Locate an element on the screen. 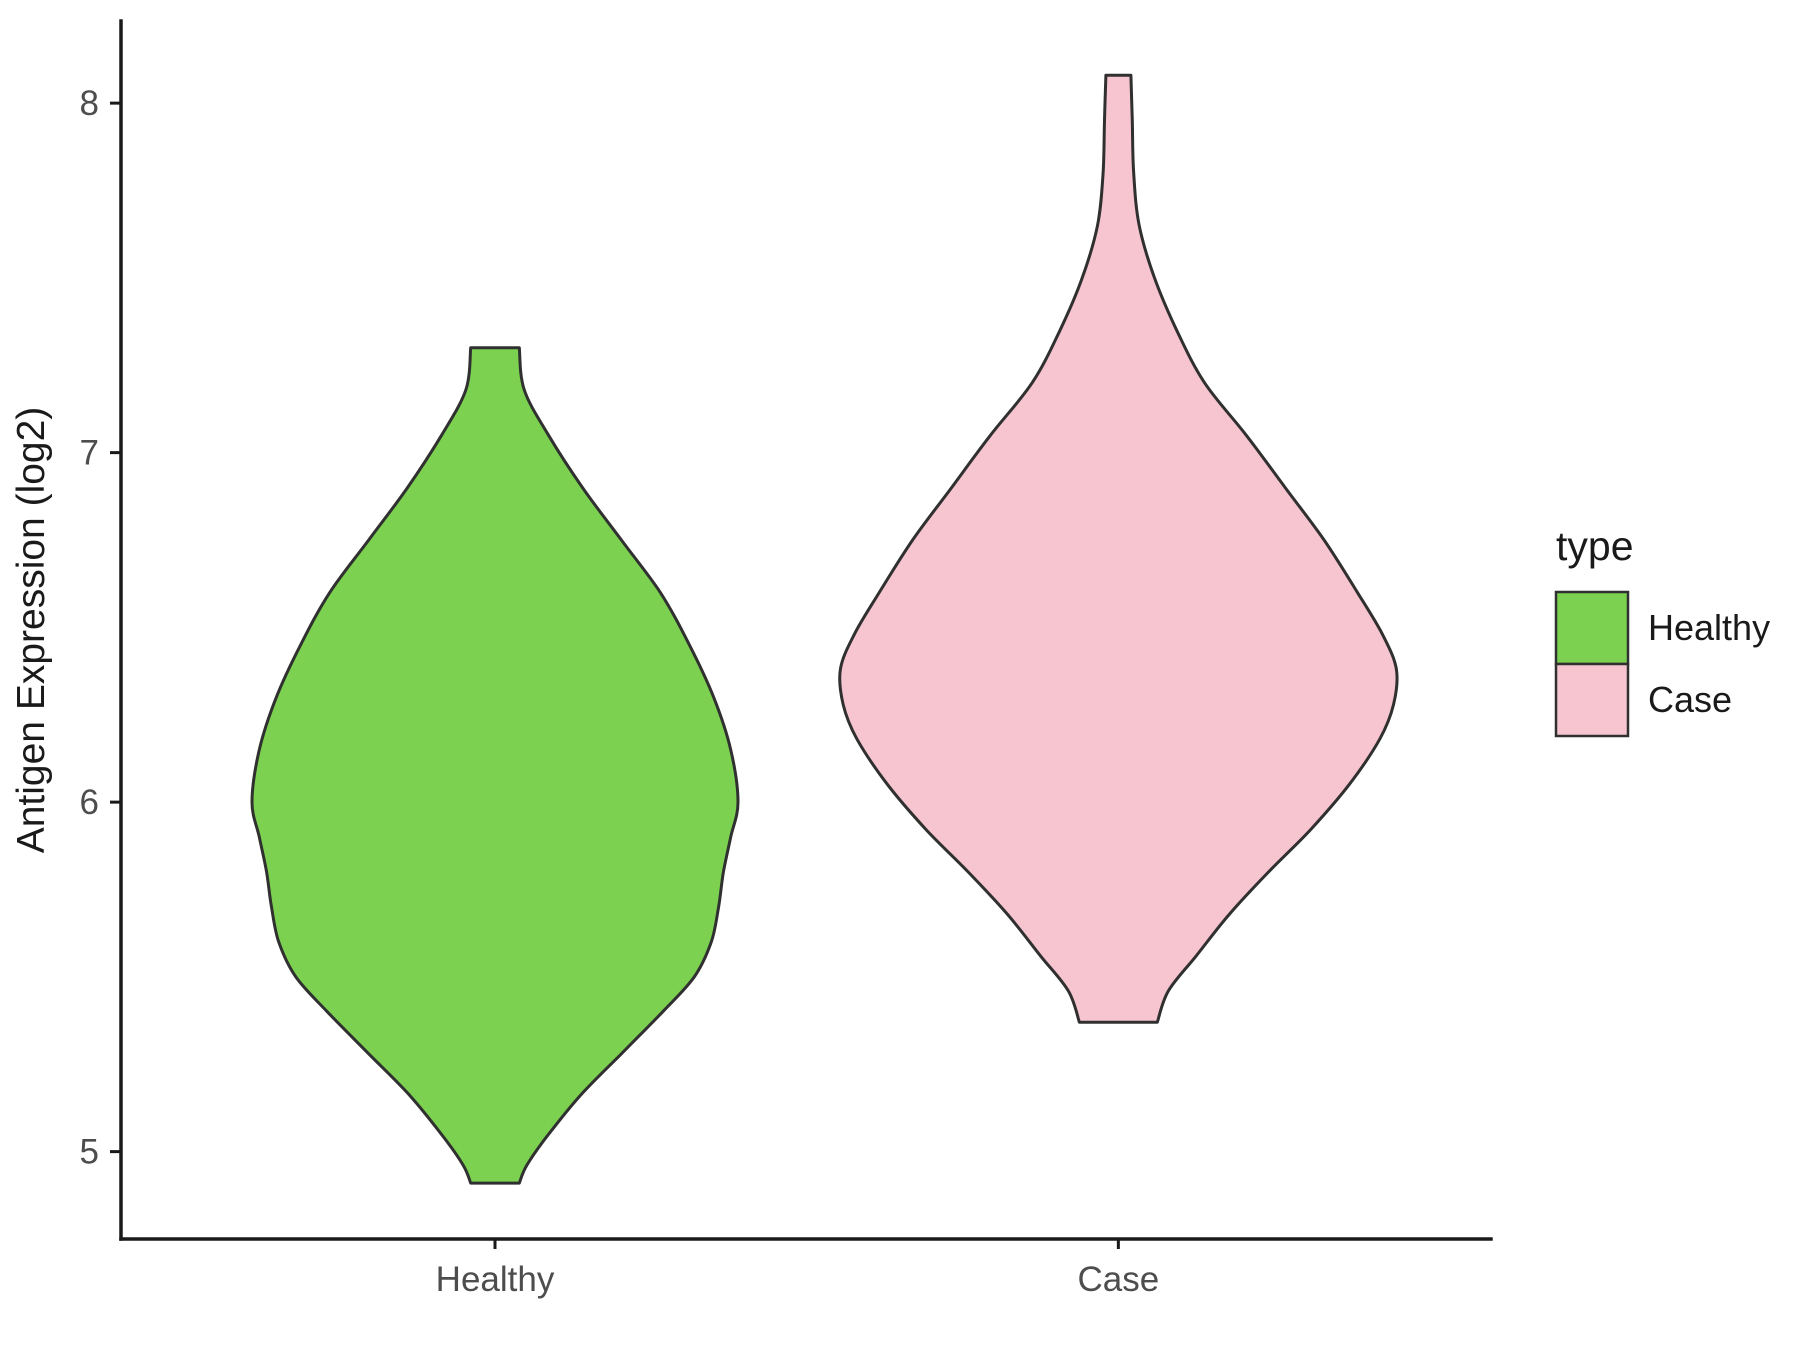  legend-key-healthy-swatch is located at coordinates (1592, 628).